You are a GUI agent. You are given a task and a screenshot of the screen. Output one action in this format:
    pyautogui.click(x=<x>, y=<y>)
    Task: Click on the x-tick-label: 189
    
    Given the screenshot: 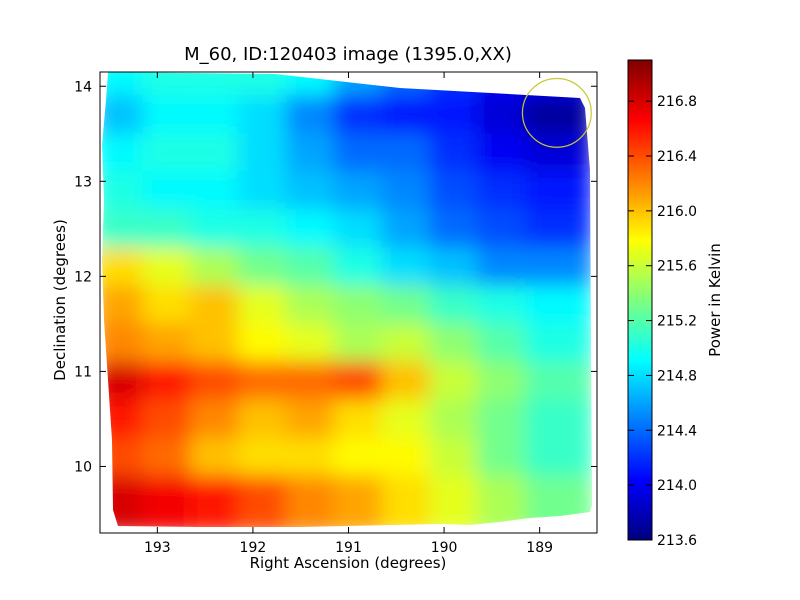 What is the action you would take?
    pyautogui.click(x=539, y=548)
    